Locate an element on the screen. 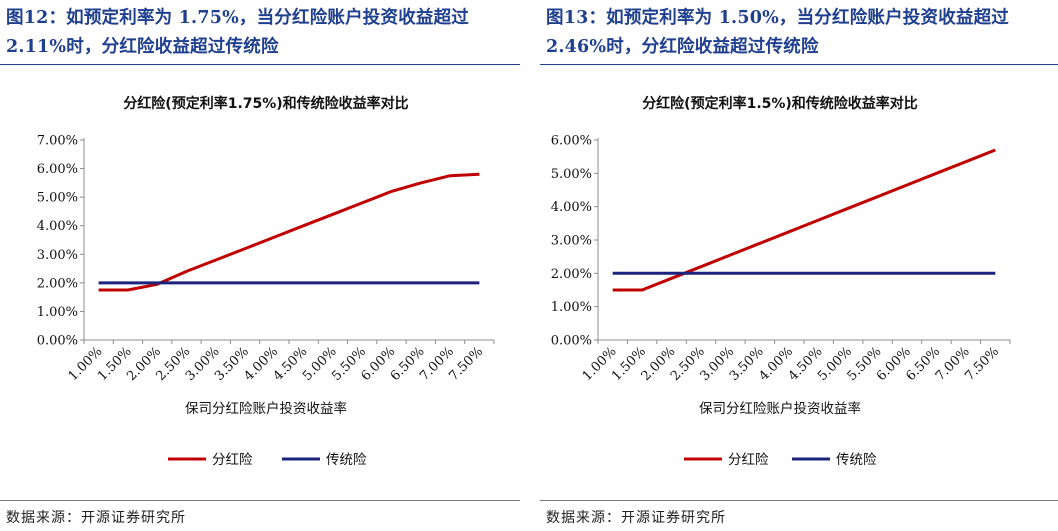  chart-title: 分红险(预定利率1.5%)和传统险收益率对比 is located at coordinates (780, 103).